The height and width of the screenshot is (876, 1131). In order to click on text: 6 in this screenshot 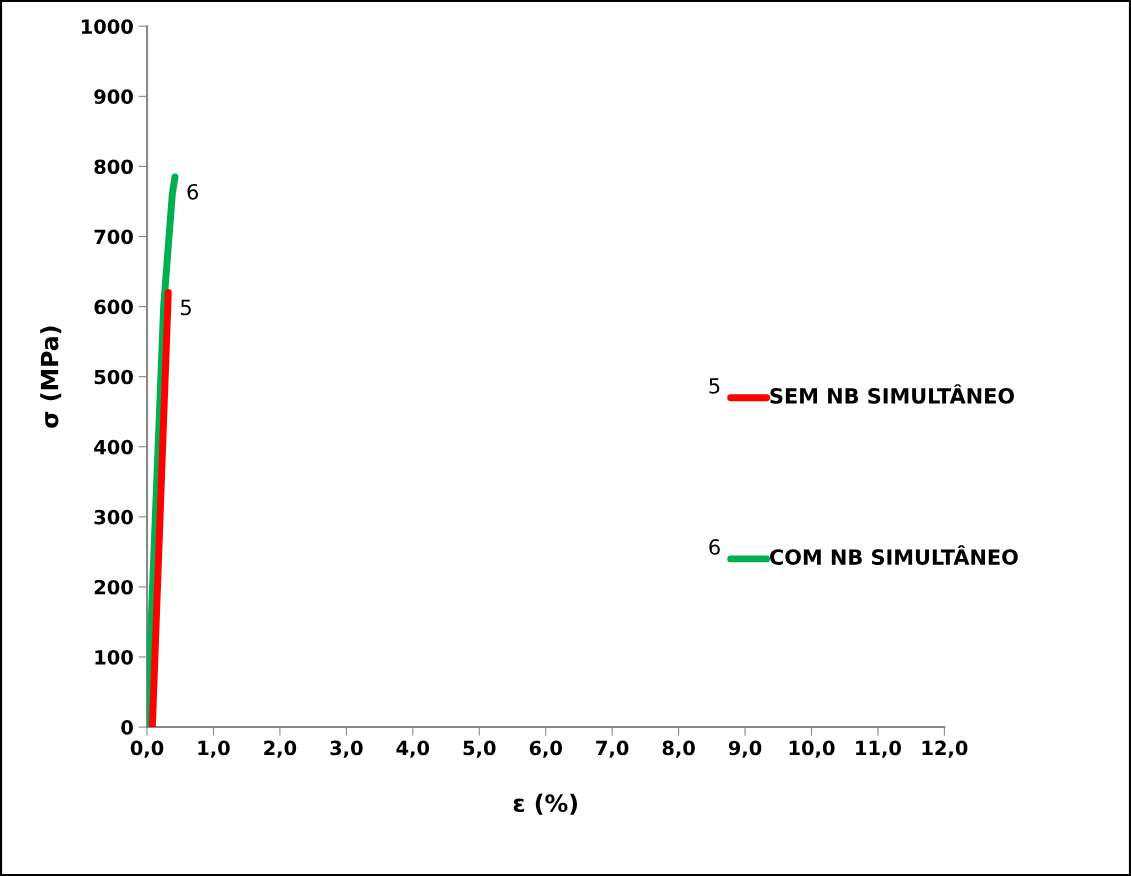, I will do `click(714, 547)`.